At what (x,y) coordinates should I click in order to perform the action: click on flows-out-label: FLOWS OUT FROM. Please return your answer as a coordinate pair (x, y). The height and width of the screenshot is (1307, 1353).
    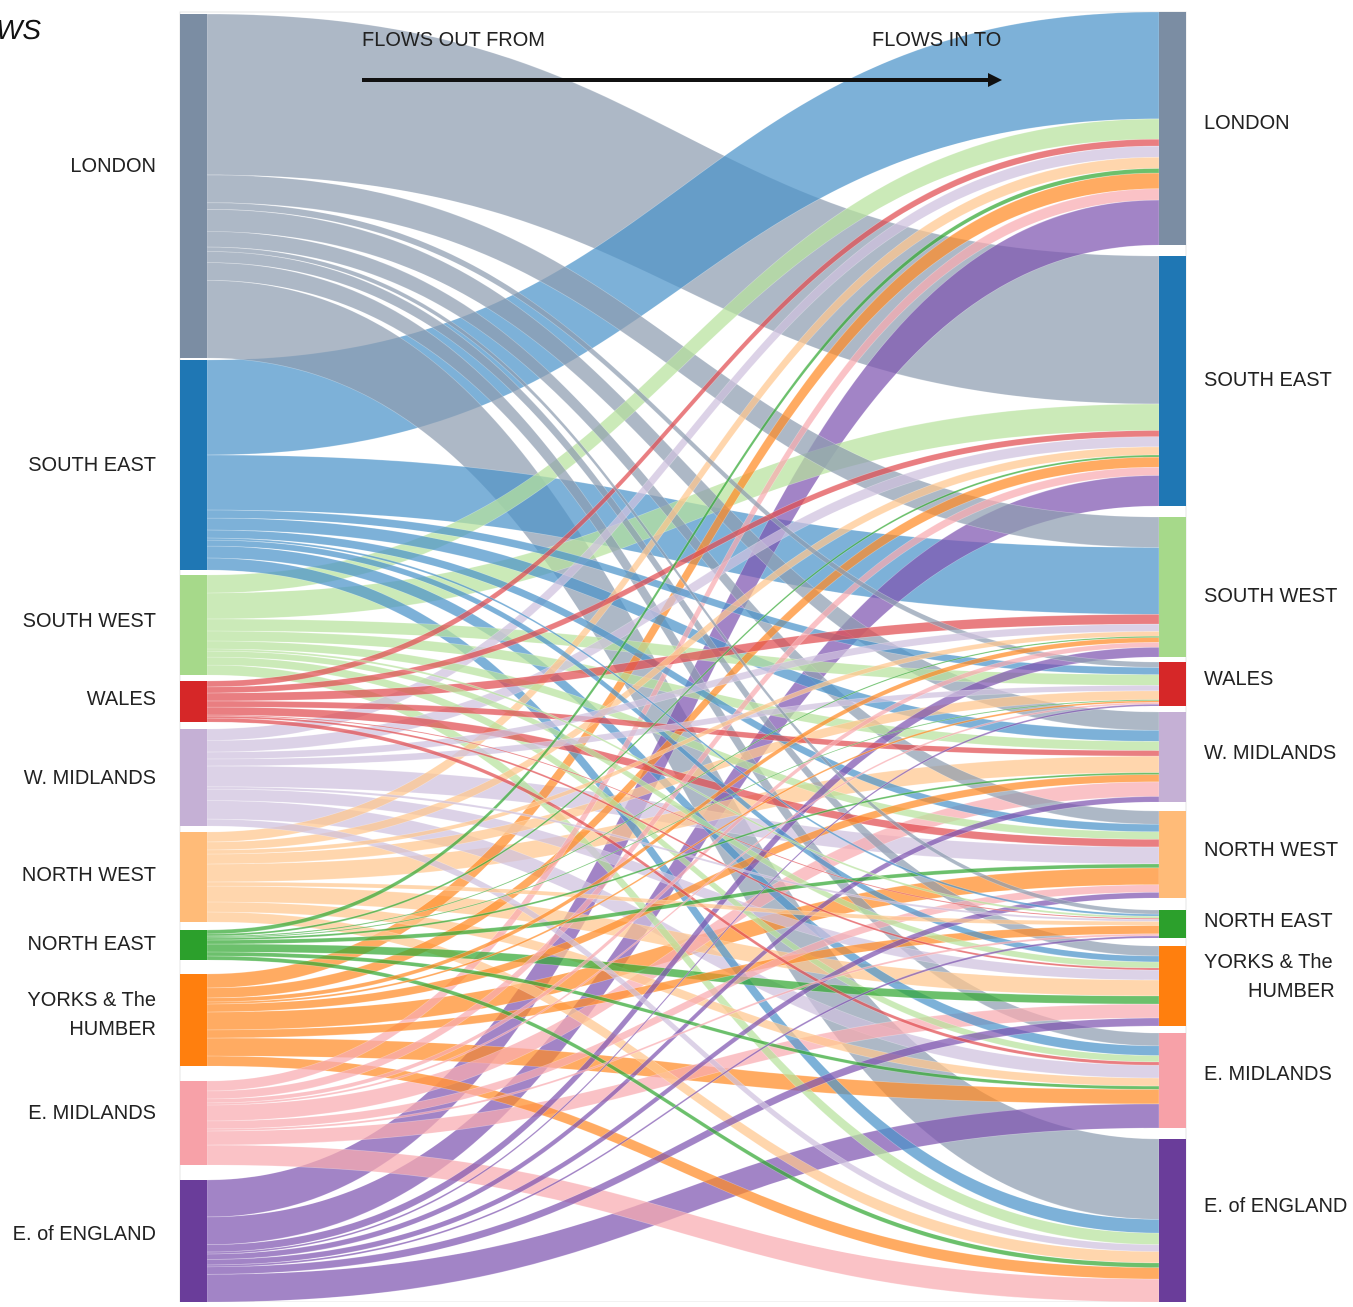
    Looking at the image, I should click on (453, 40).